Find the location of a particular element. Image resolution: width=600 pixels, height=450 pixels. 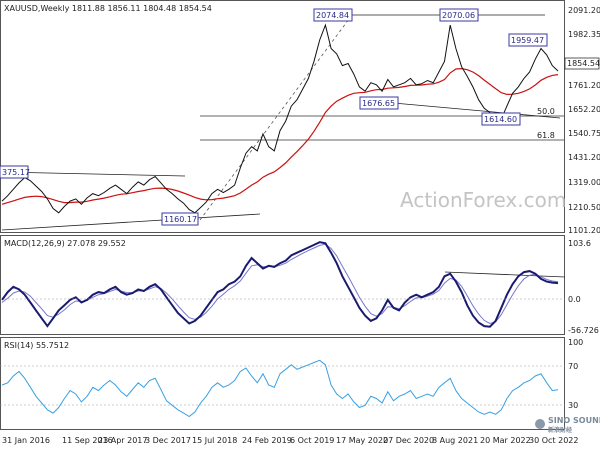

svg-text: 1676.65 is located at coordinates (378, 103).